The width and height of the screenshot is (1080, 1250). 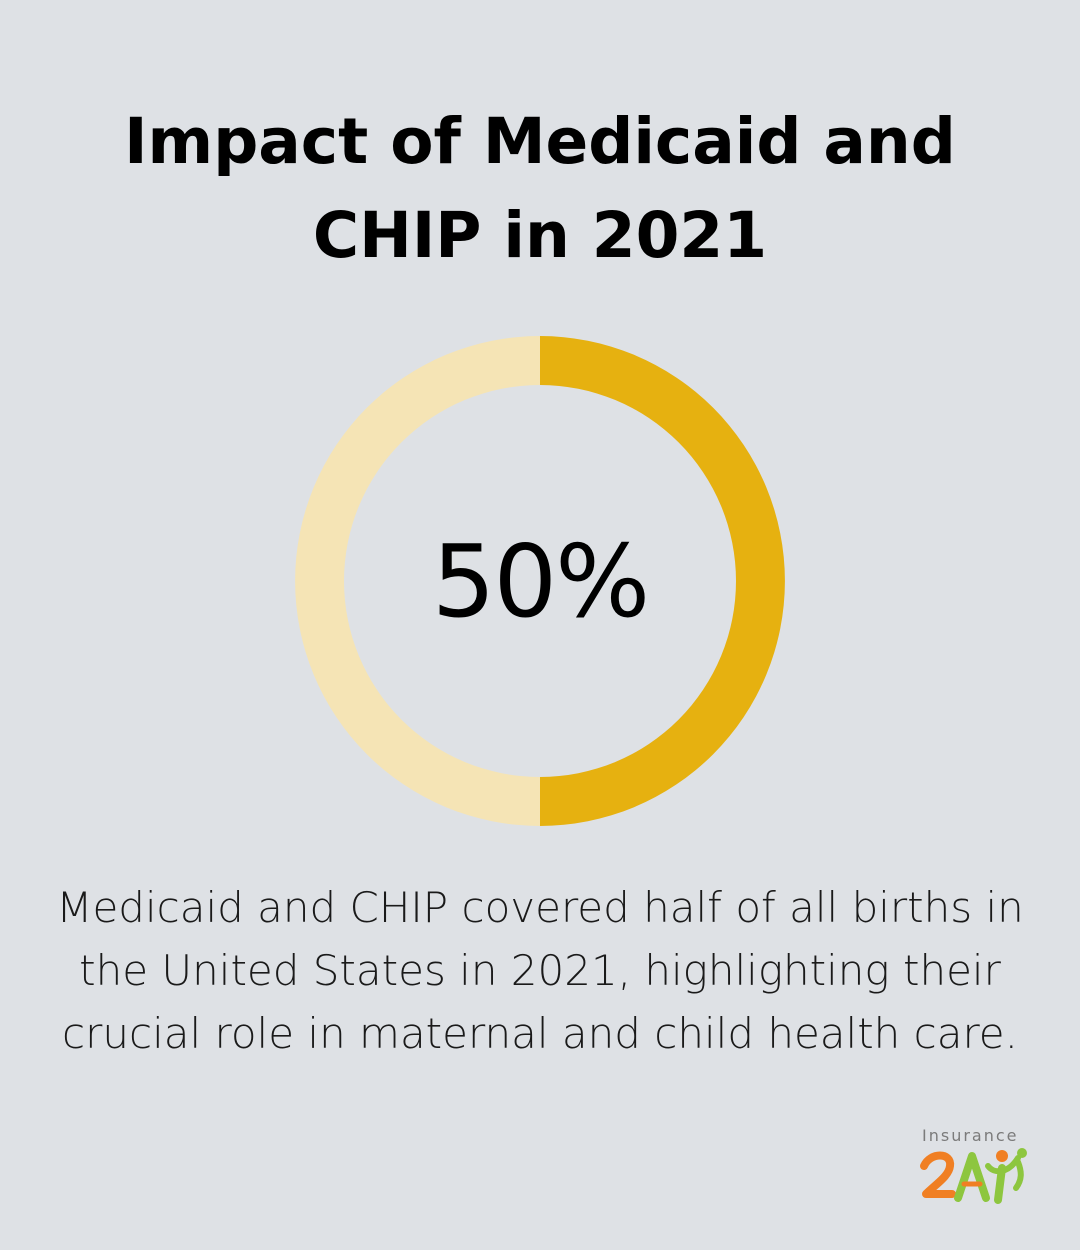 What do you see at coordinates (973, 1176) in the screenshot?
I see `insurance2ai-logo-icon` at bounding box center [973, 1176].